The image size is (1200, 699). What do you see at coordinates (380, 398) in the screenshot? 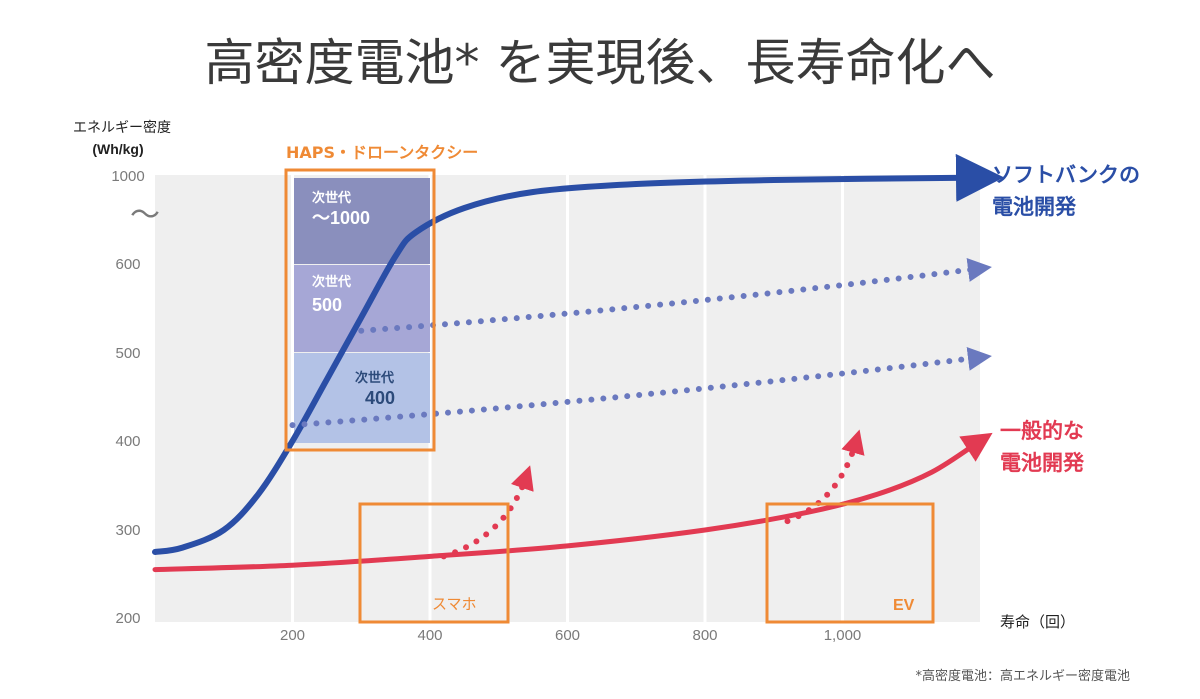
I see `target-400-value: 400` at bounding box center [380, 398].